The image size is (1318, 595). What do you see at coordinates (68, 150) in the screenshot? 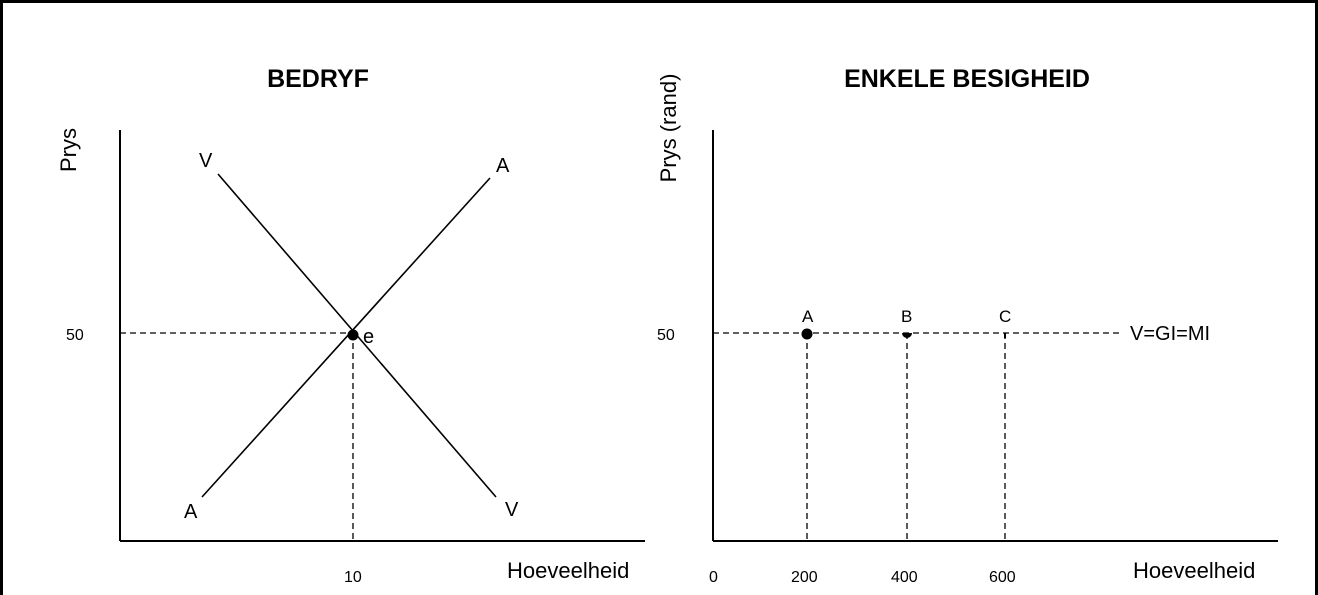
I see `industry-y-axis-label: Prys` at bounding box center [68, 150].